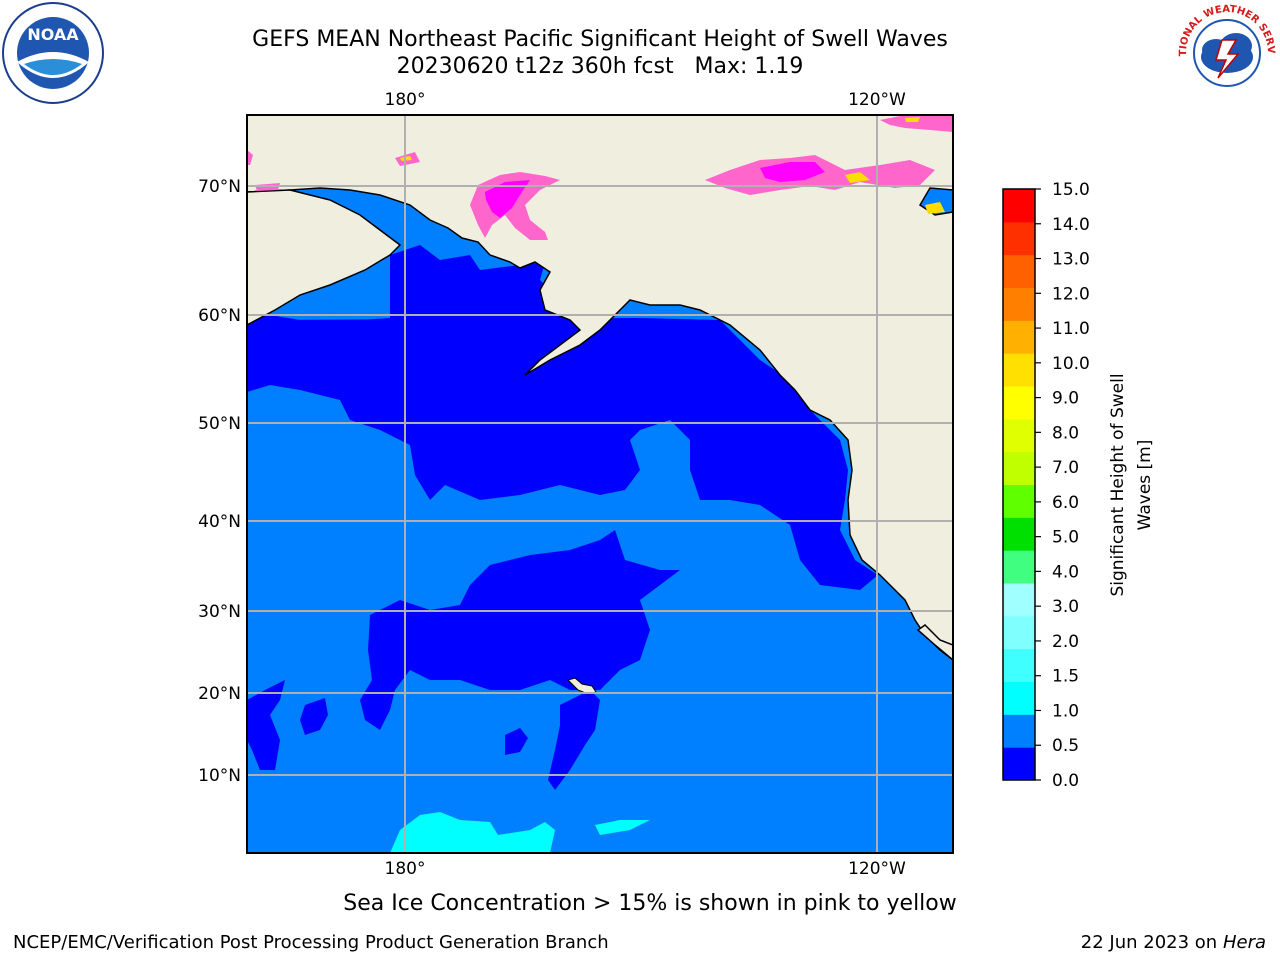  Describe the element at coordinates (219, 694) in the screenshot. I see `lat-label-20n: 20°N` at that location.